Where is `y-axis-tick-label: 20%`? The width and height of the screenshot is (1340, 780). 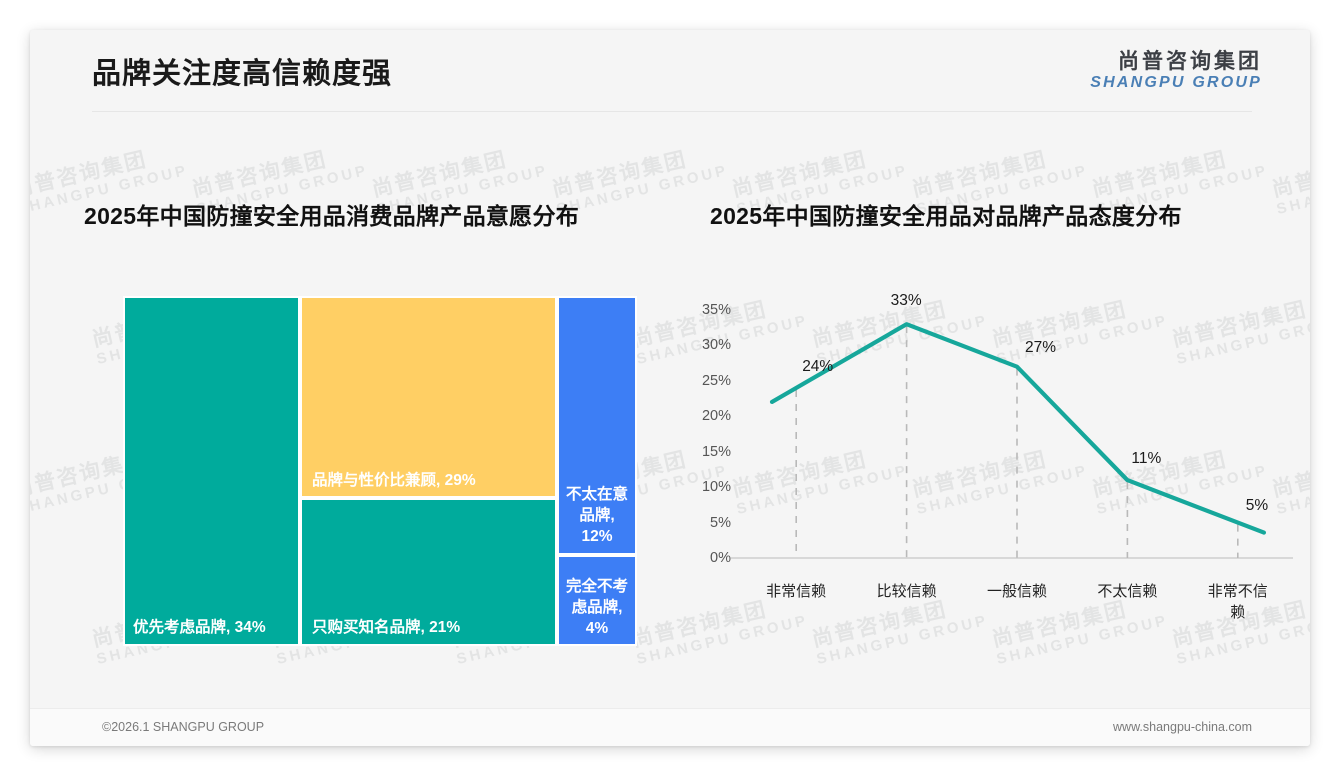
y-axis-tick-label: 20% is located at coordinates (716, 416).